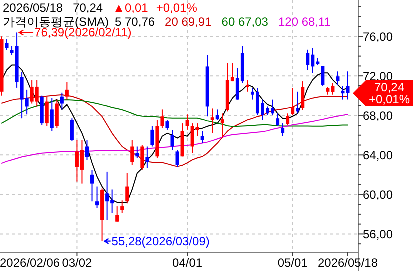 This screenshot has width=413, height=271. What do you see at coordinates (389, 99) in the screenshot?
I see `text: +0,01%` at bounding box center [389, 99].